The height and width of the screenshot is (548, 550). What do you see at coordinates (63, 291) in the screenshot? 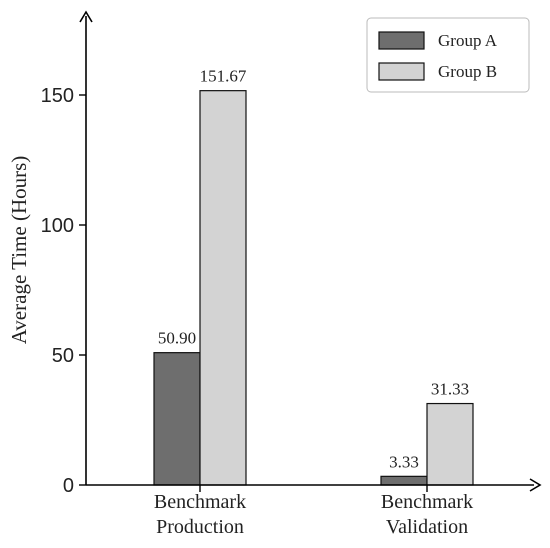
I see `y-ticks-layer: 0 50 100 150` at bounding box center [63, 291].